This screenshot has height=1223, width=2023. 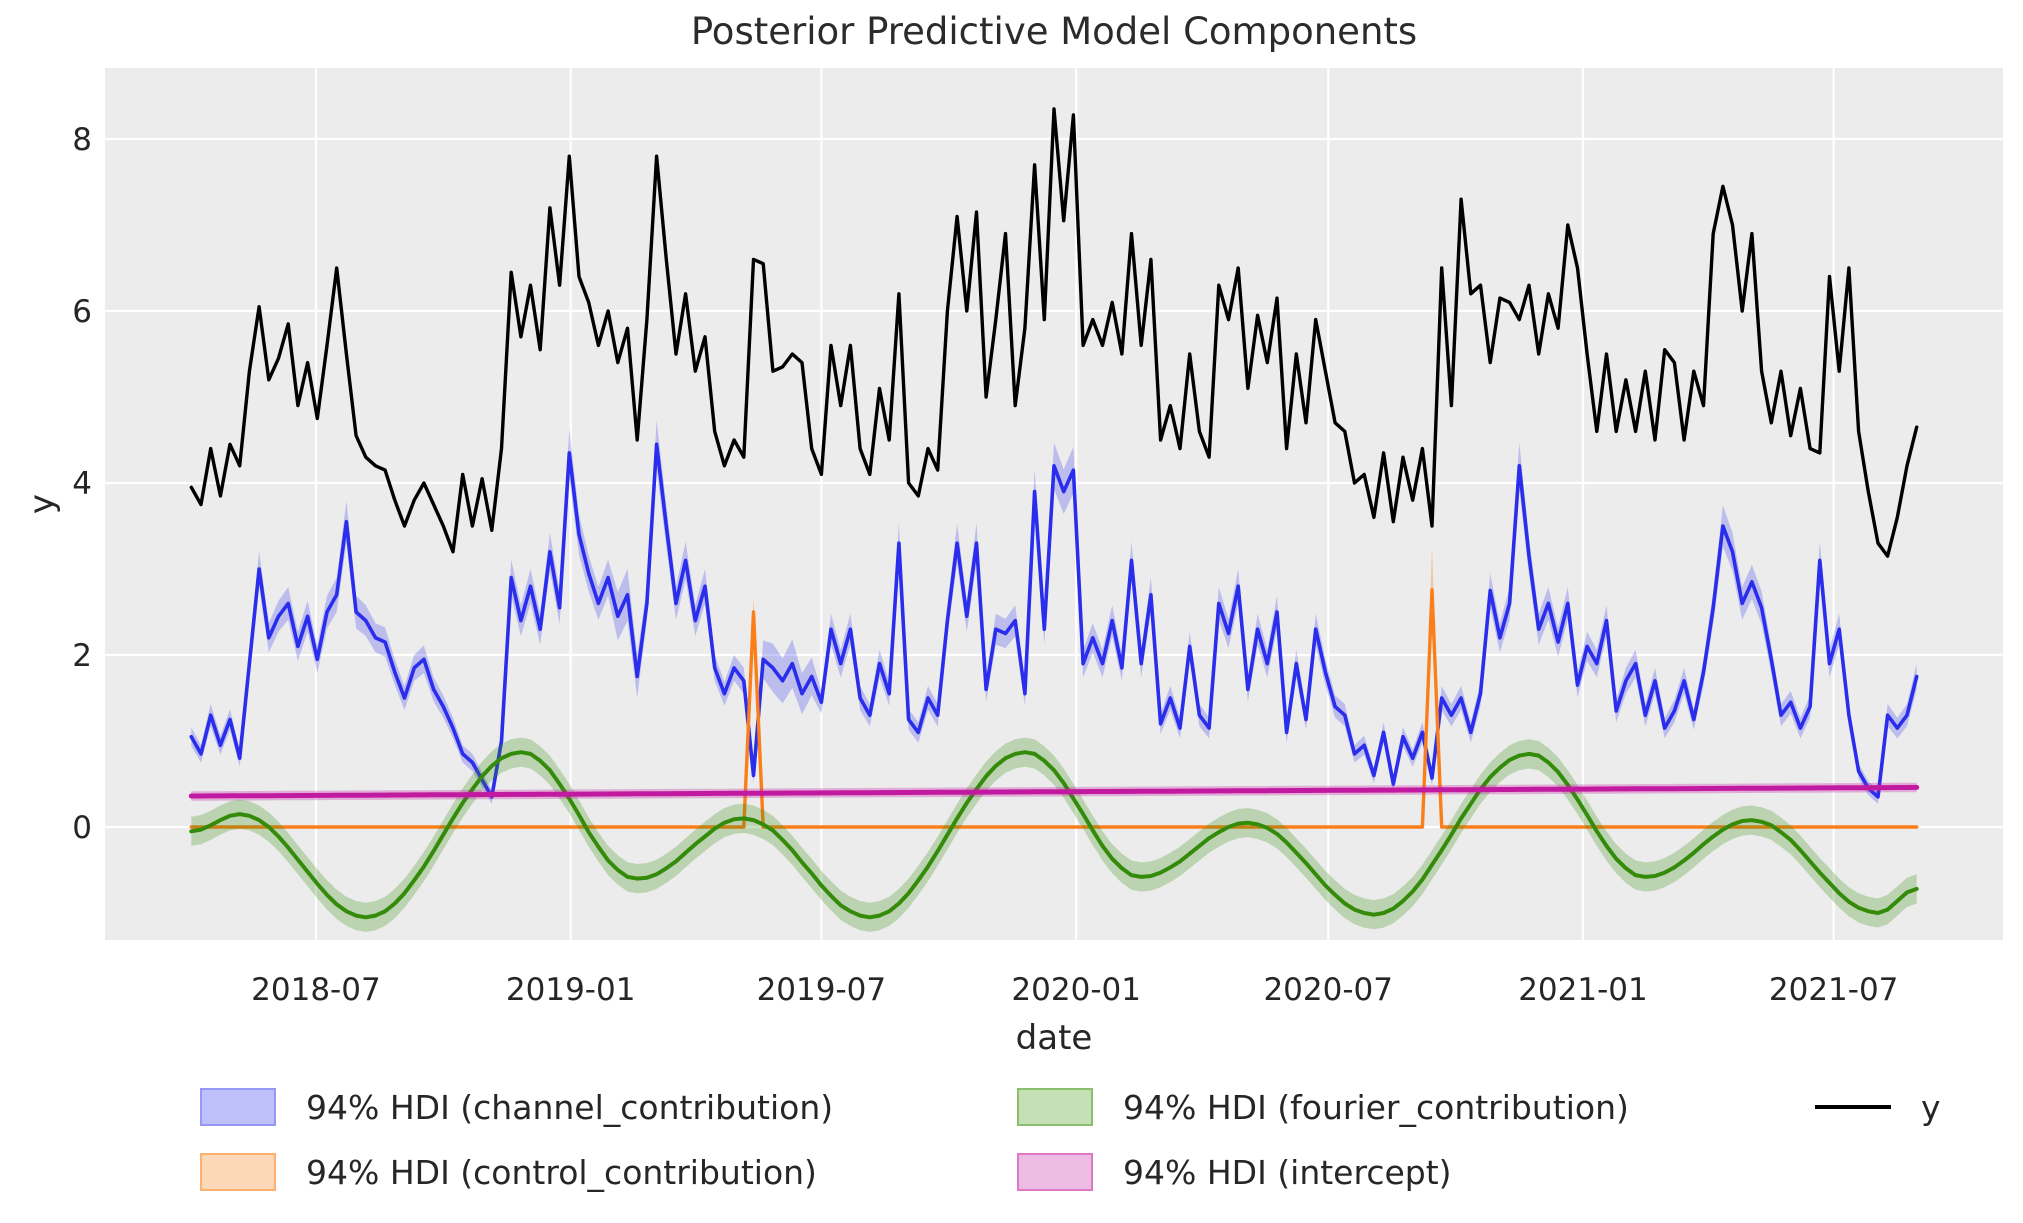 I want to click on x-tick-label: 2020-01, so click(x=1076, y=990).